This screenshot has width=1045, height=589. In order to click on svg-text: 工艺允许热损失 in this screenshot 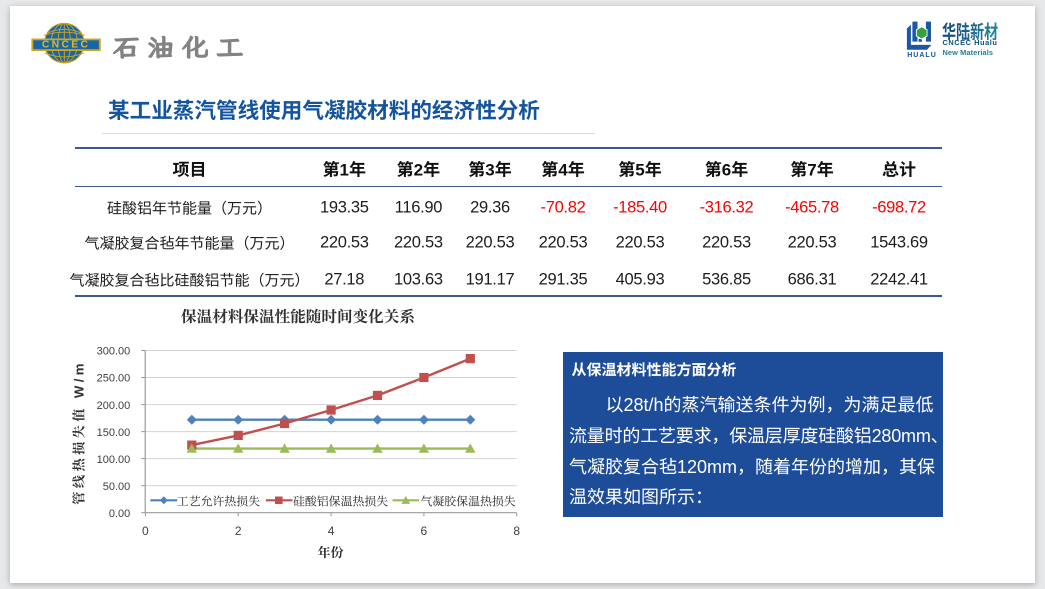, I will do `click(218, 500)`.